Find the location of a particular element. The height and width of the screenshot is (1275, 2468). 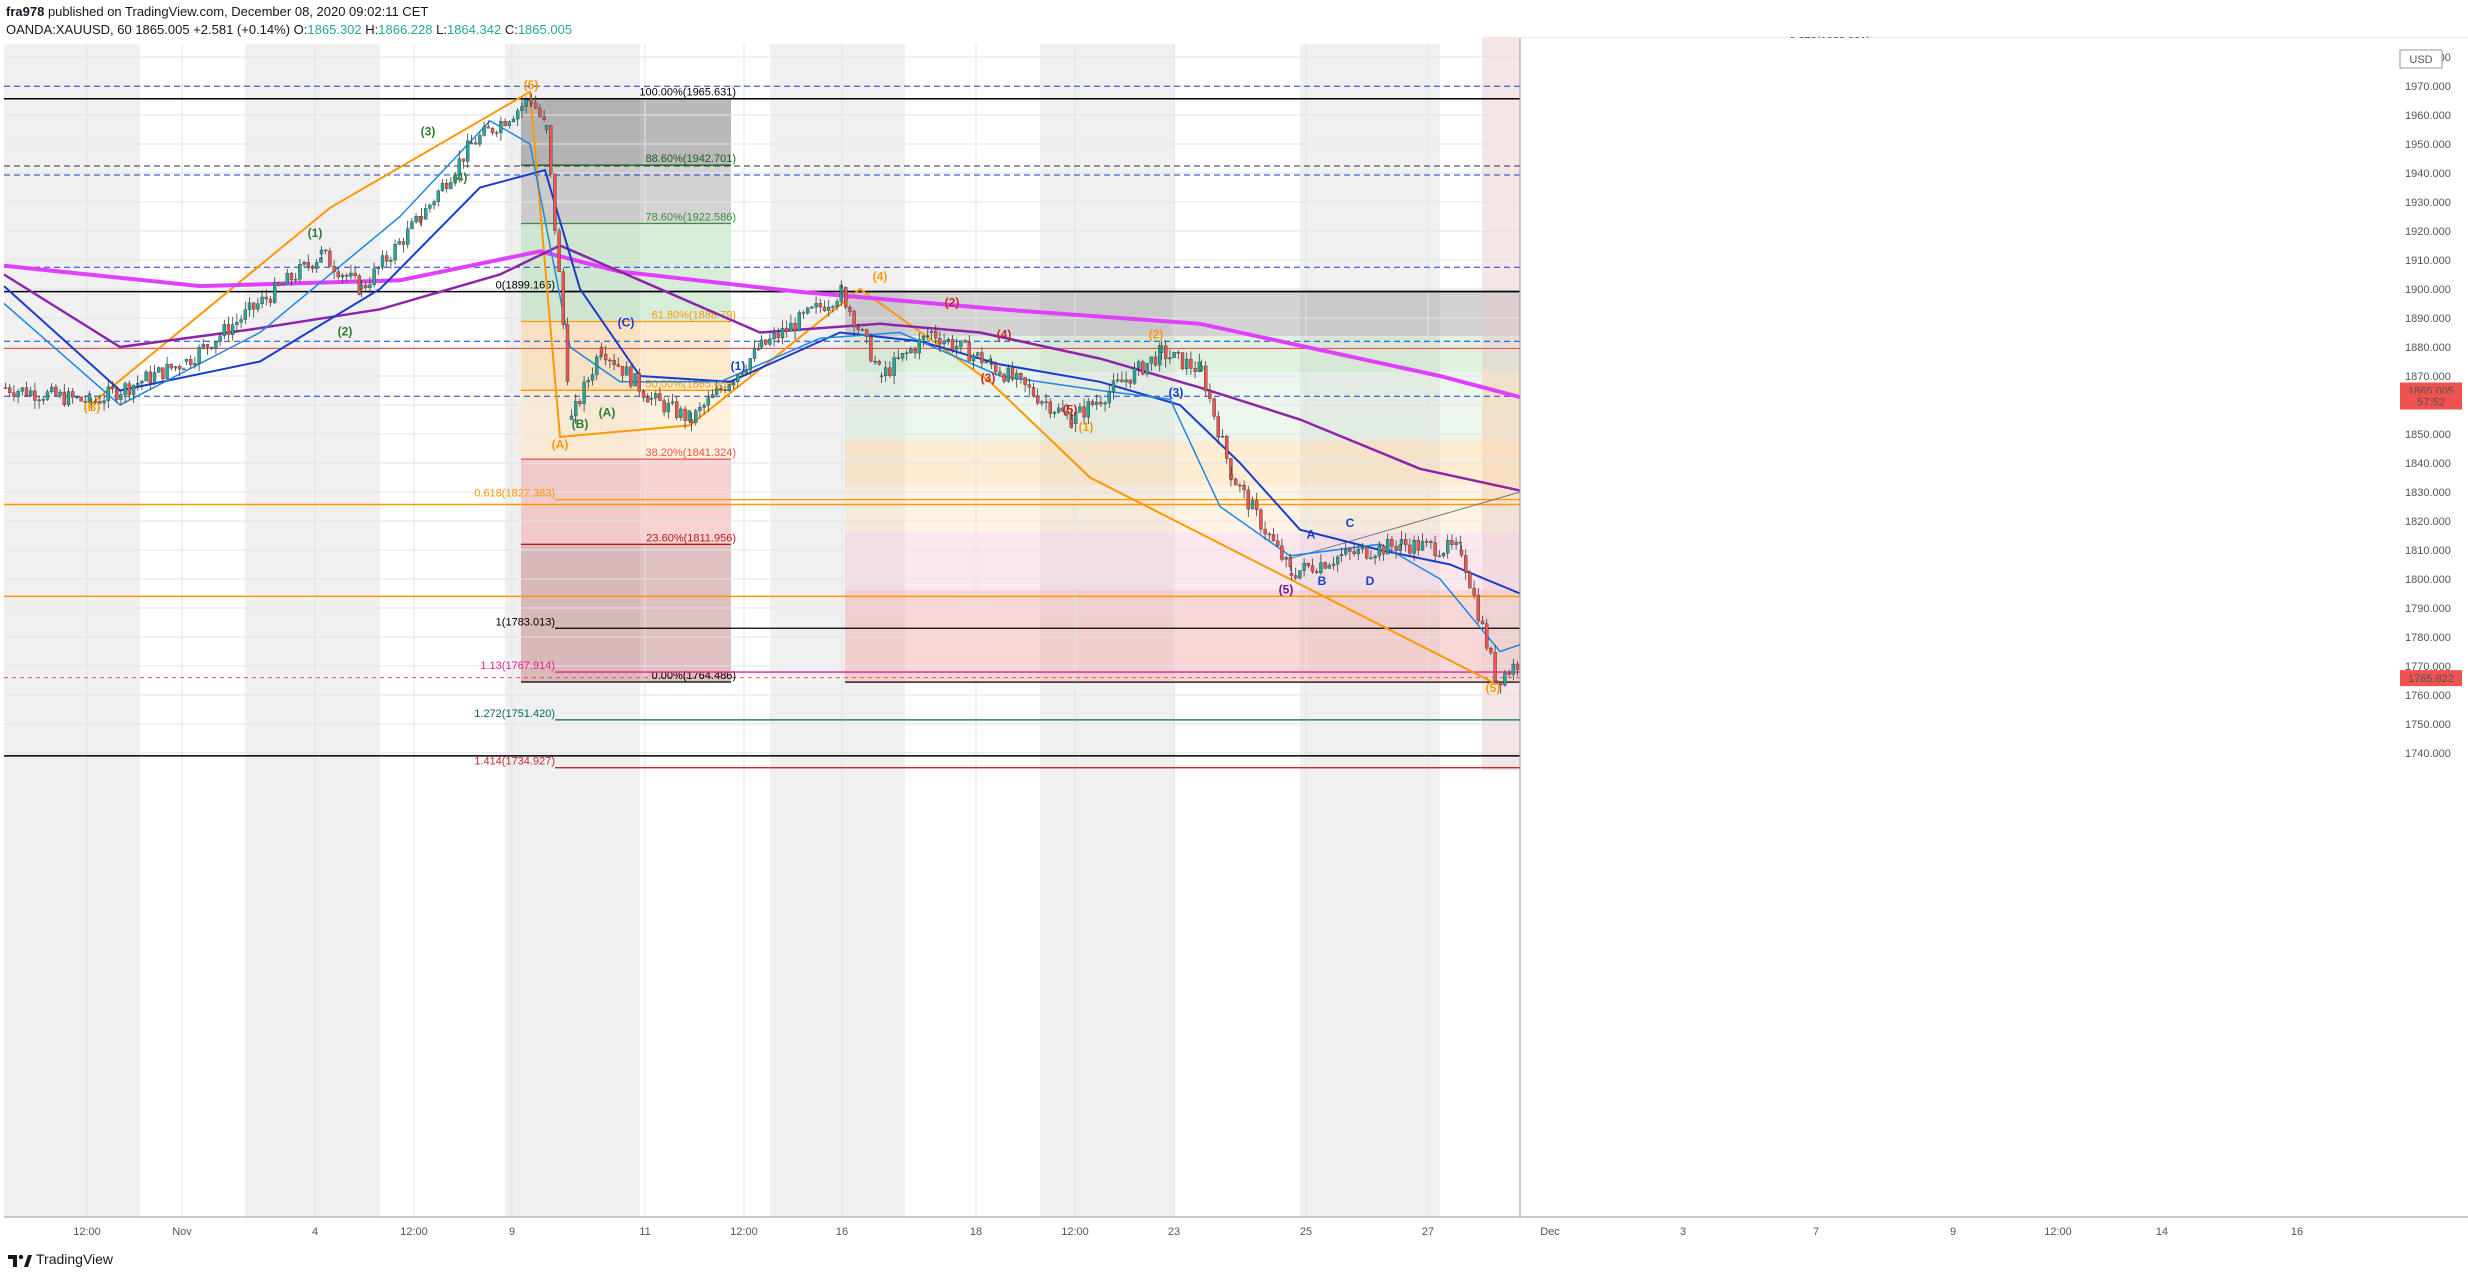

wave-label: (5) is located at coordinates (1493, 688).